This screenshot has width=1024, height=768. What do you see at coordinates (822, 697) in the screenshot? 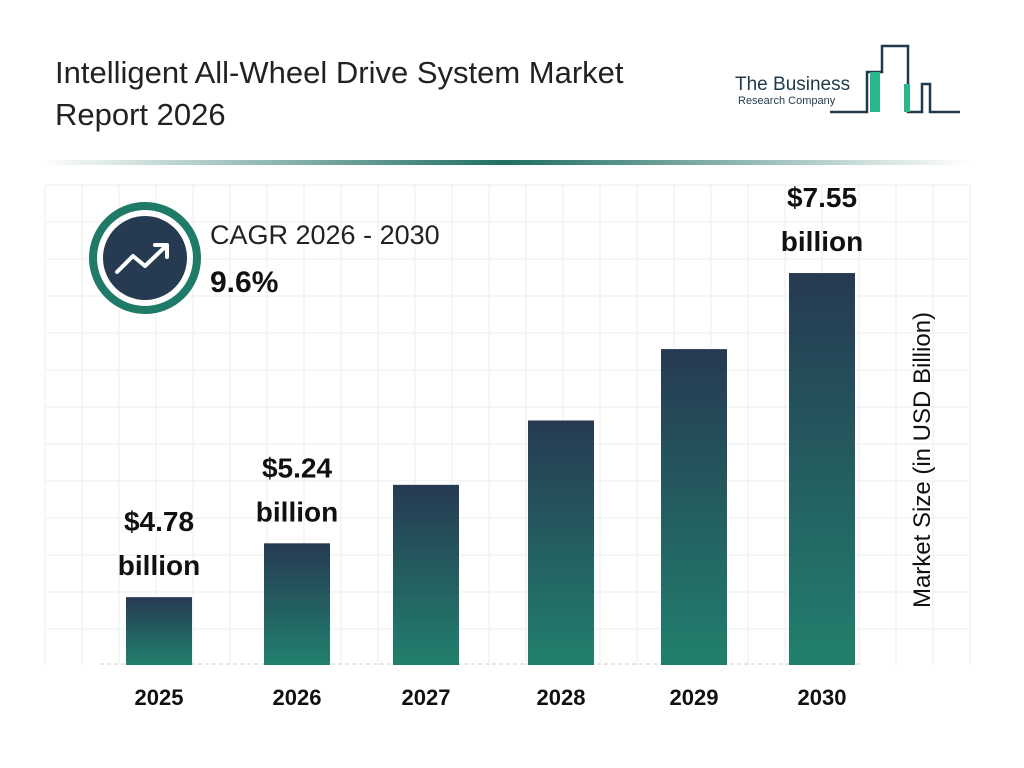
I see `x-tick-label: 2030` at bounding box center [822, 697].